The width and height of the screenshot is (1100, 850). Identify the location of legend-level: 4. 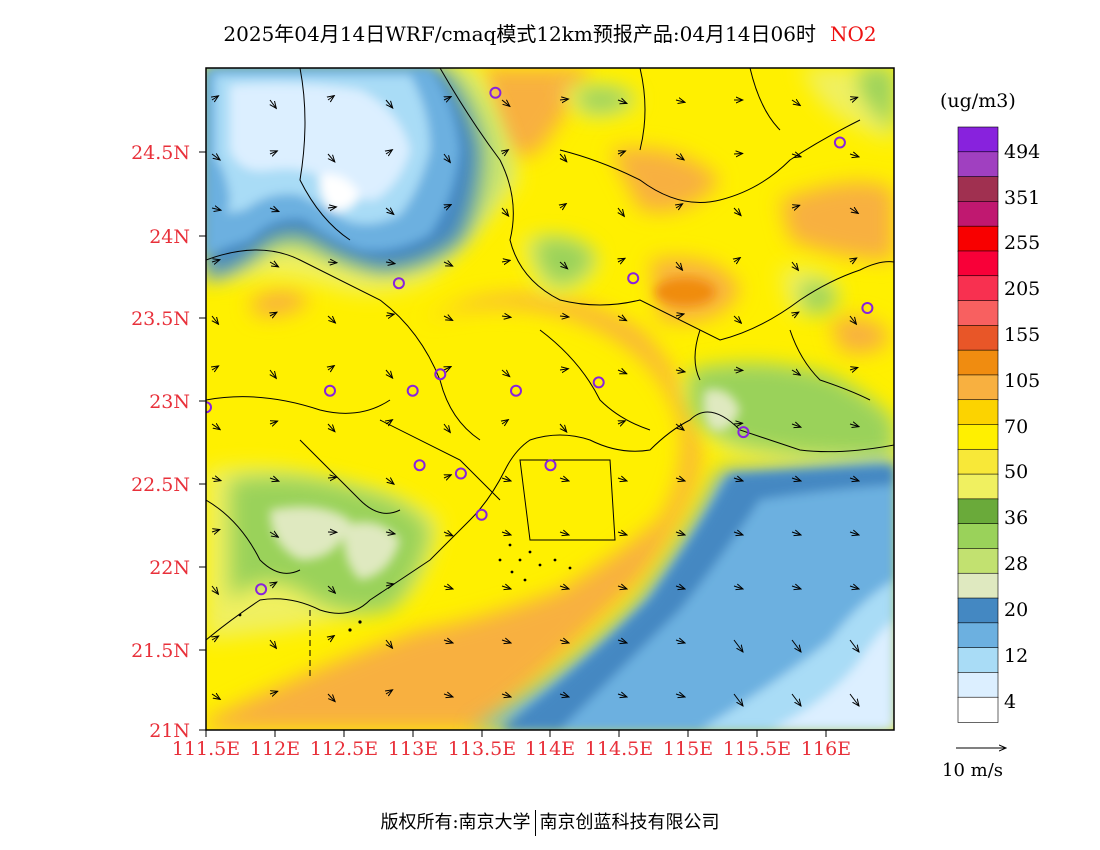
(1010, 702).